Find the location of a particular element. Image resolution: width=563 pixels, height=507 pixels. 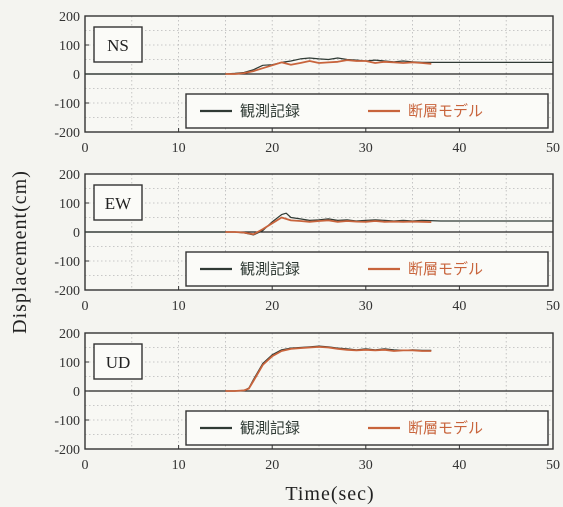

series-line-observed is located at coordinates (319, 224).